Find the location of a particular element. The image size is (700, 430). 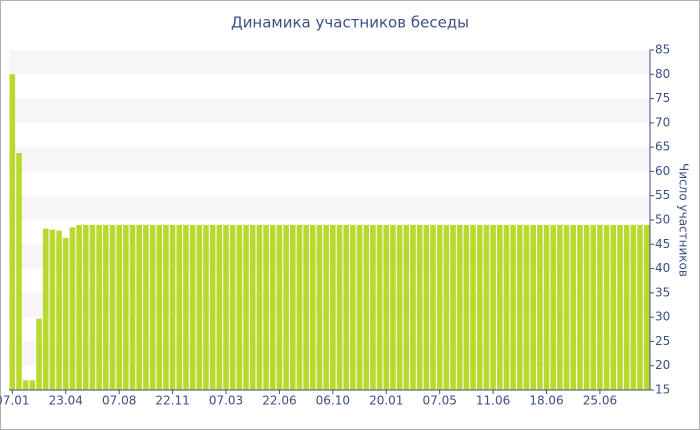

y-tick-label: 30 is located at coordinates (662, 317).